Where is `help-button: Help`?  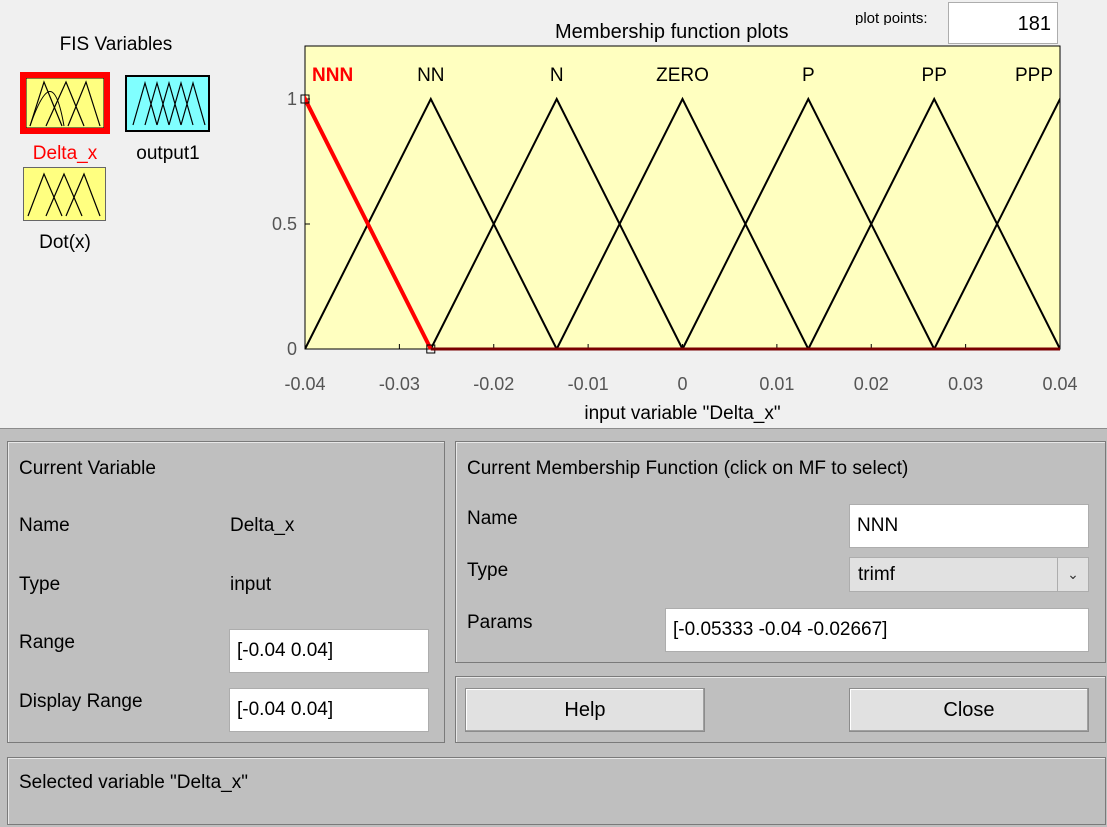
help-button: Help is located at coordinates (585, 710).